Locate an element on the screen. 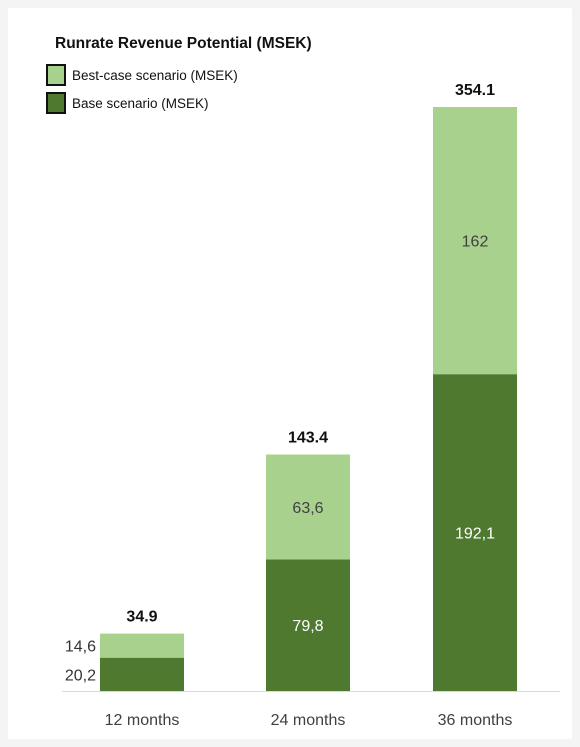 This screenshot has height=747, width=580. data-label-base-2: 79,8 is located at coordinates (307, 626).